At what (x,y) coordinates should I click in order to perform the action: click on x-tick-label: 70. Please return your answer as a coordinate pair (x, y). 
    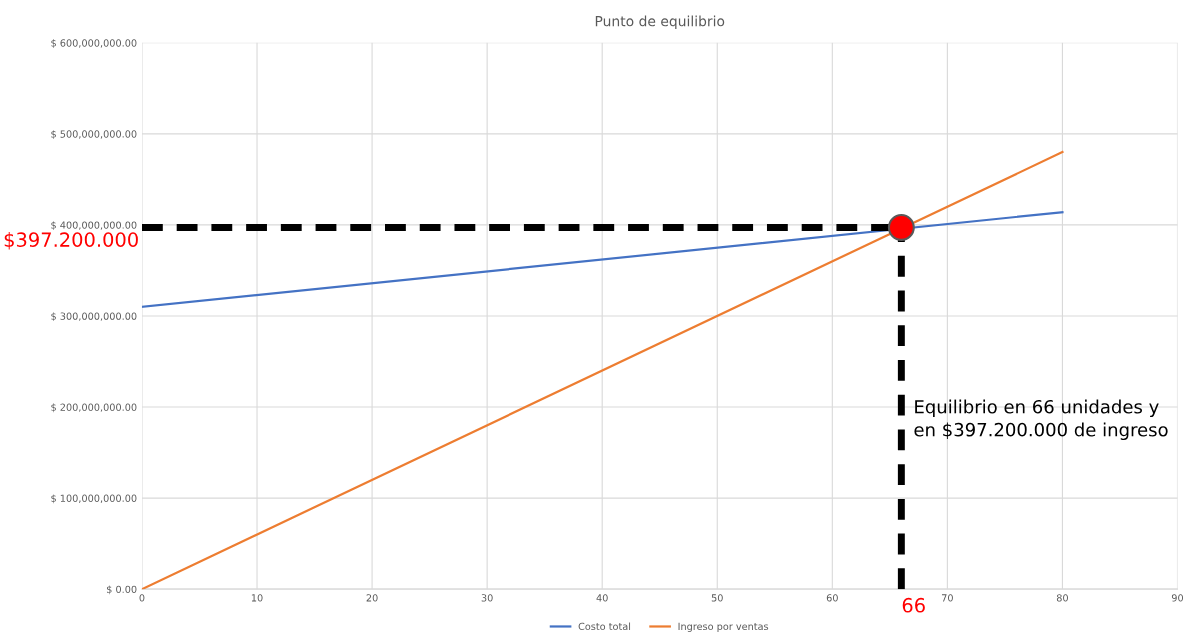
    Looking at the image, I should click on (947, 598).